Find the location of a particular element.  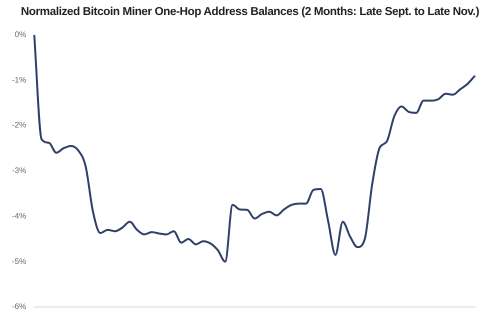

y-tick-label: 0% is located at coordinates (20, 35).